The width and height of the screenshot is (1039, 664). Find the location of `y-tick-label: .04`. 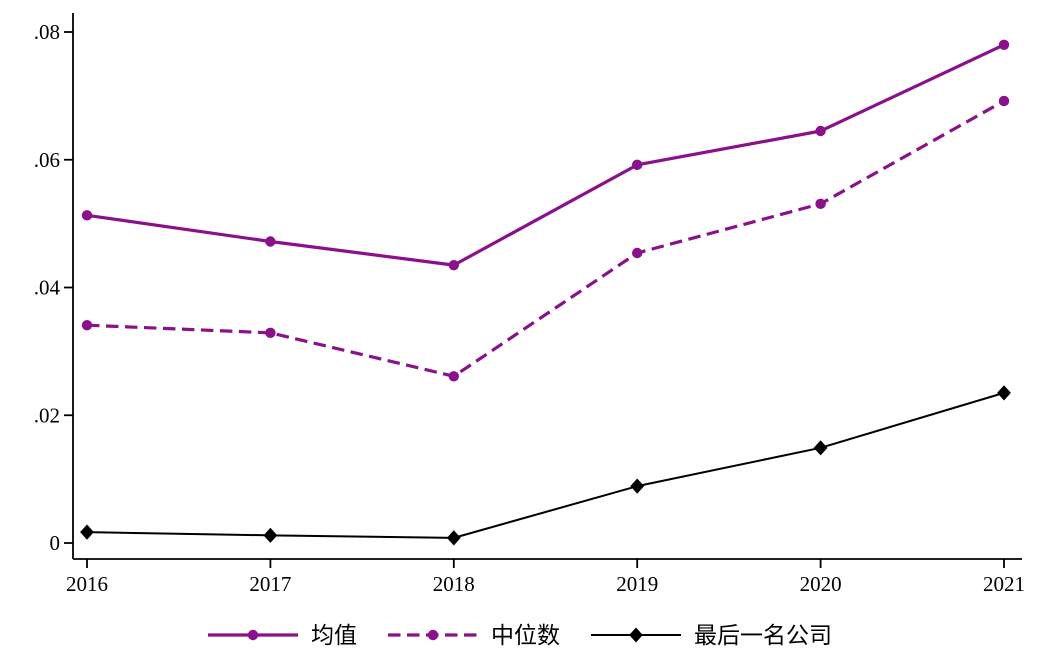

y-tick-label: .04 is located at coordinates (47, 288).